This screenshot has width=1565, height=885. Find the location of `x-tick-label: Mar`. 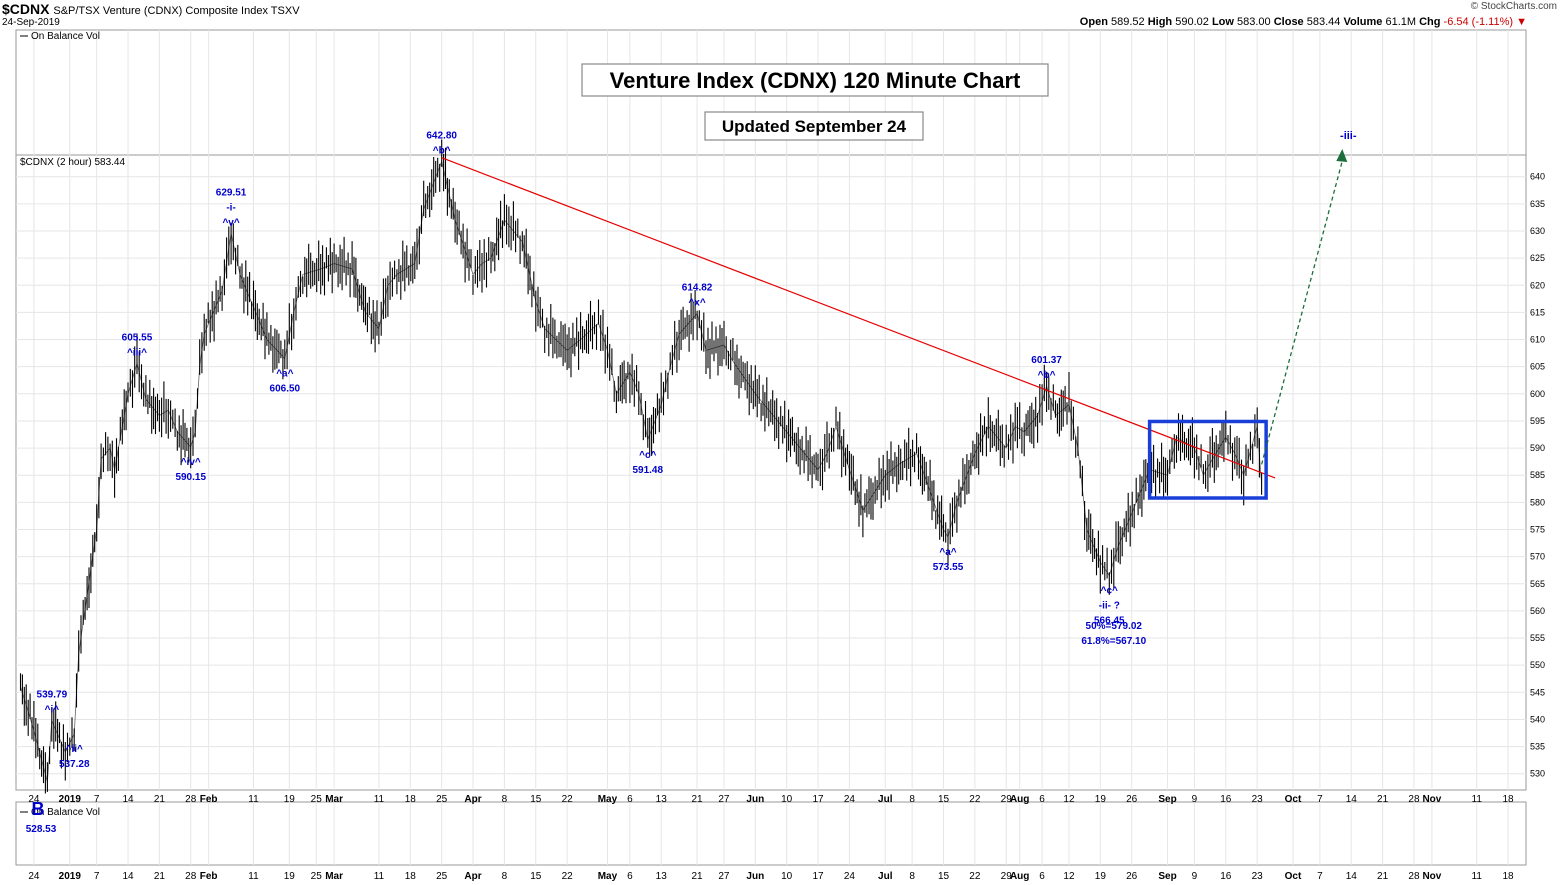

x-tick-label: Mar is located at coordinates (334, 876).